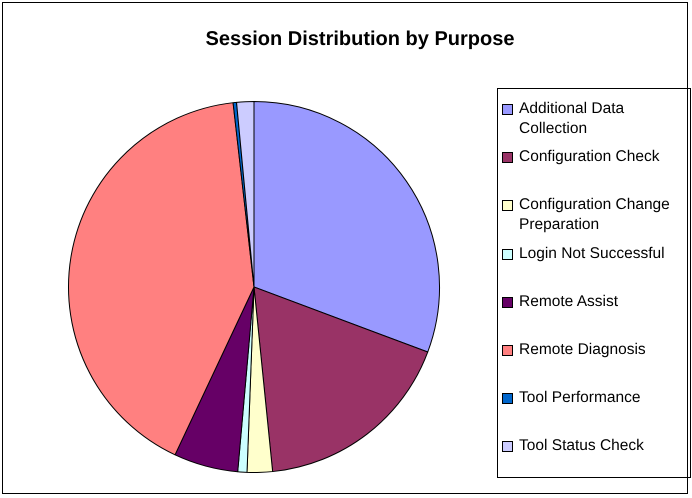 This screenshot has height=498, width=692. Describe the element at coordinates (360, 39) in the screenshot. I see `chart-title: Session Distribution by Purpose` at that location.